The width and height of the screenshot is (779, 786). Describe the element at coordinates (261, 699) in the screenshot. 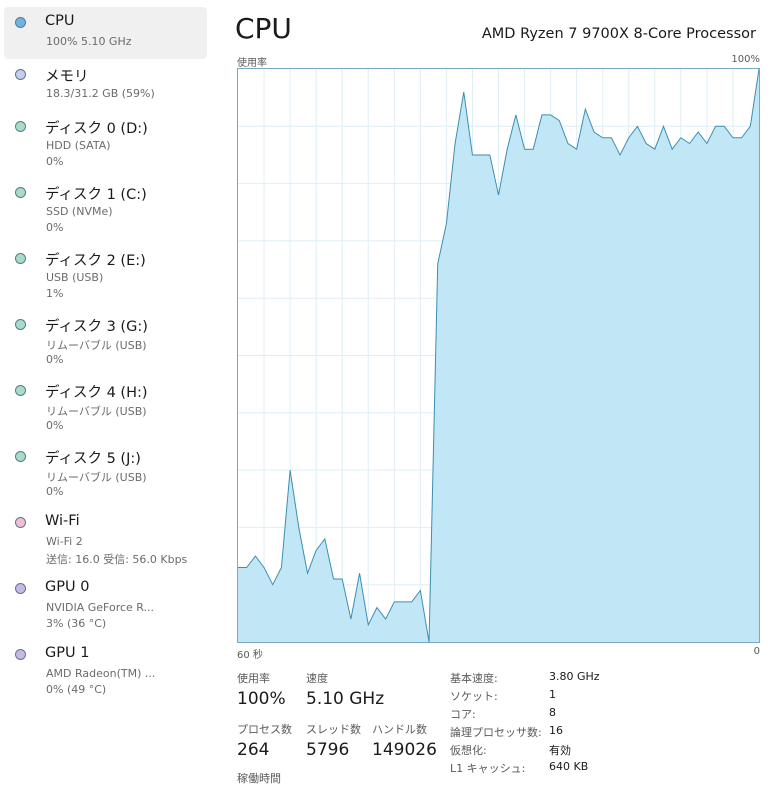

I see `usage-stat-value: 100%` at that location.